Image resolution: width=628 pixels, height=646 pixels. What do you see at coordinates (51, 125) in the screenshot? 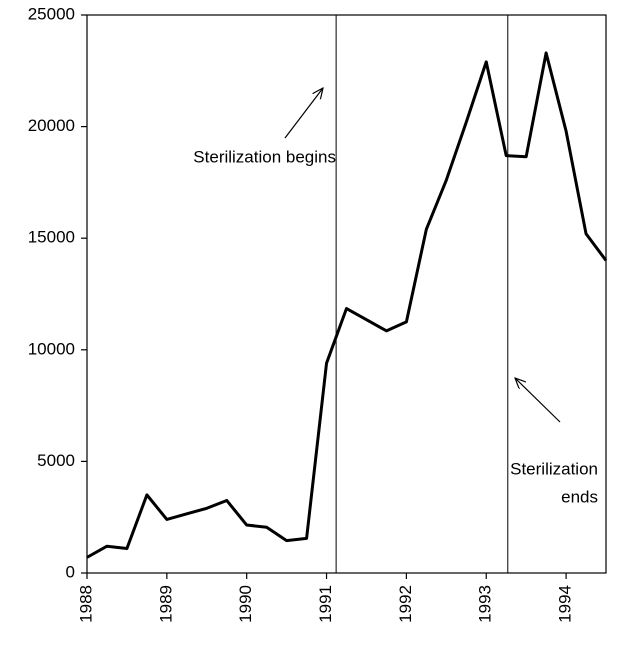
I see `y-tick-label: 20000` at bounding box center [51, 125].